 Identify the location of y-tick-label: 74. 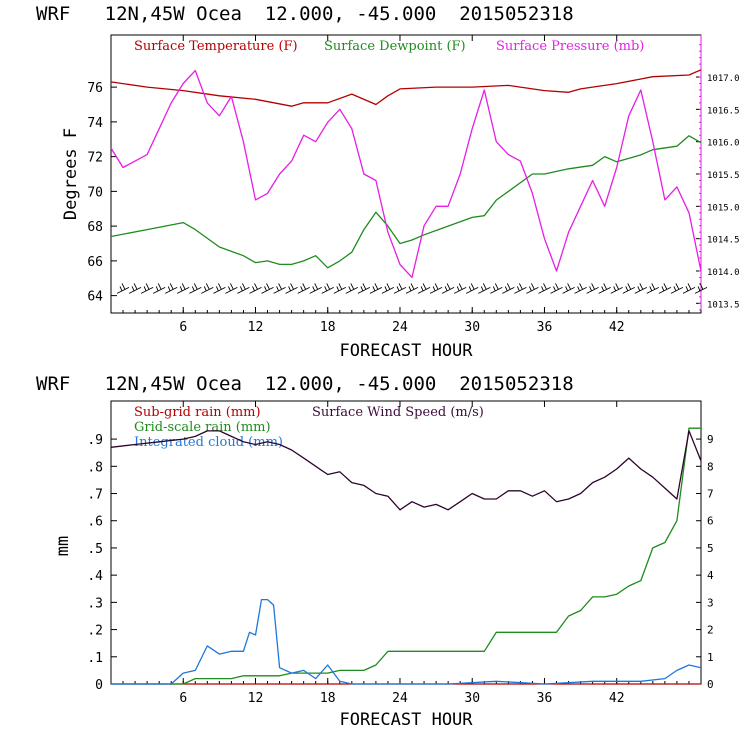
(95, 123).